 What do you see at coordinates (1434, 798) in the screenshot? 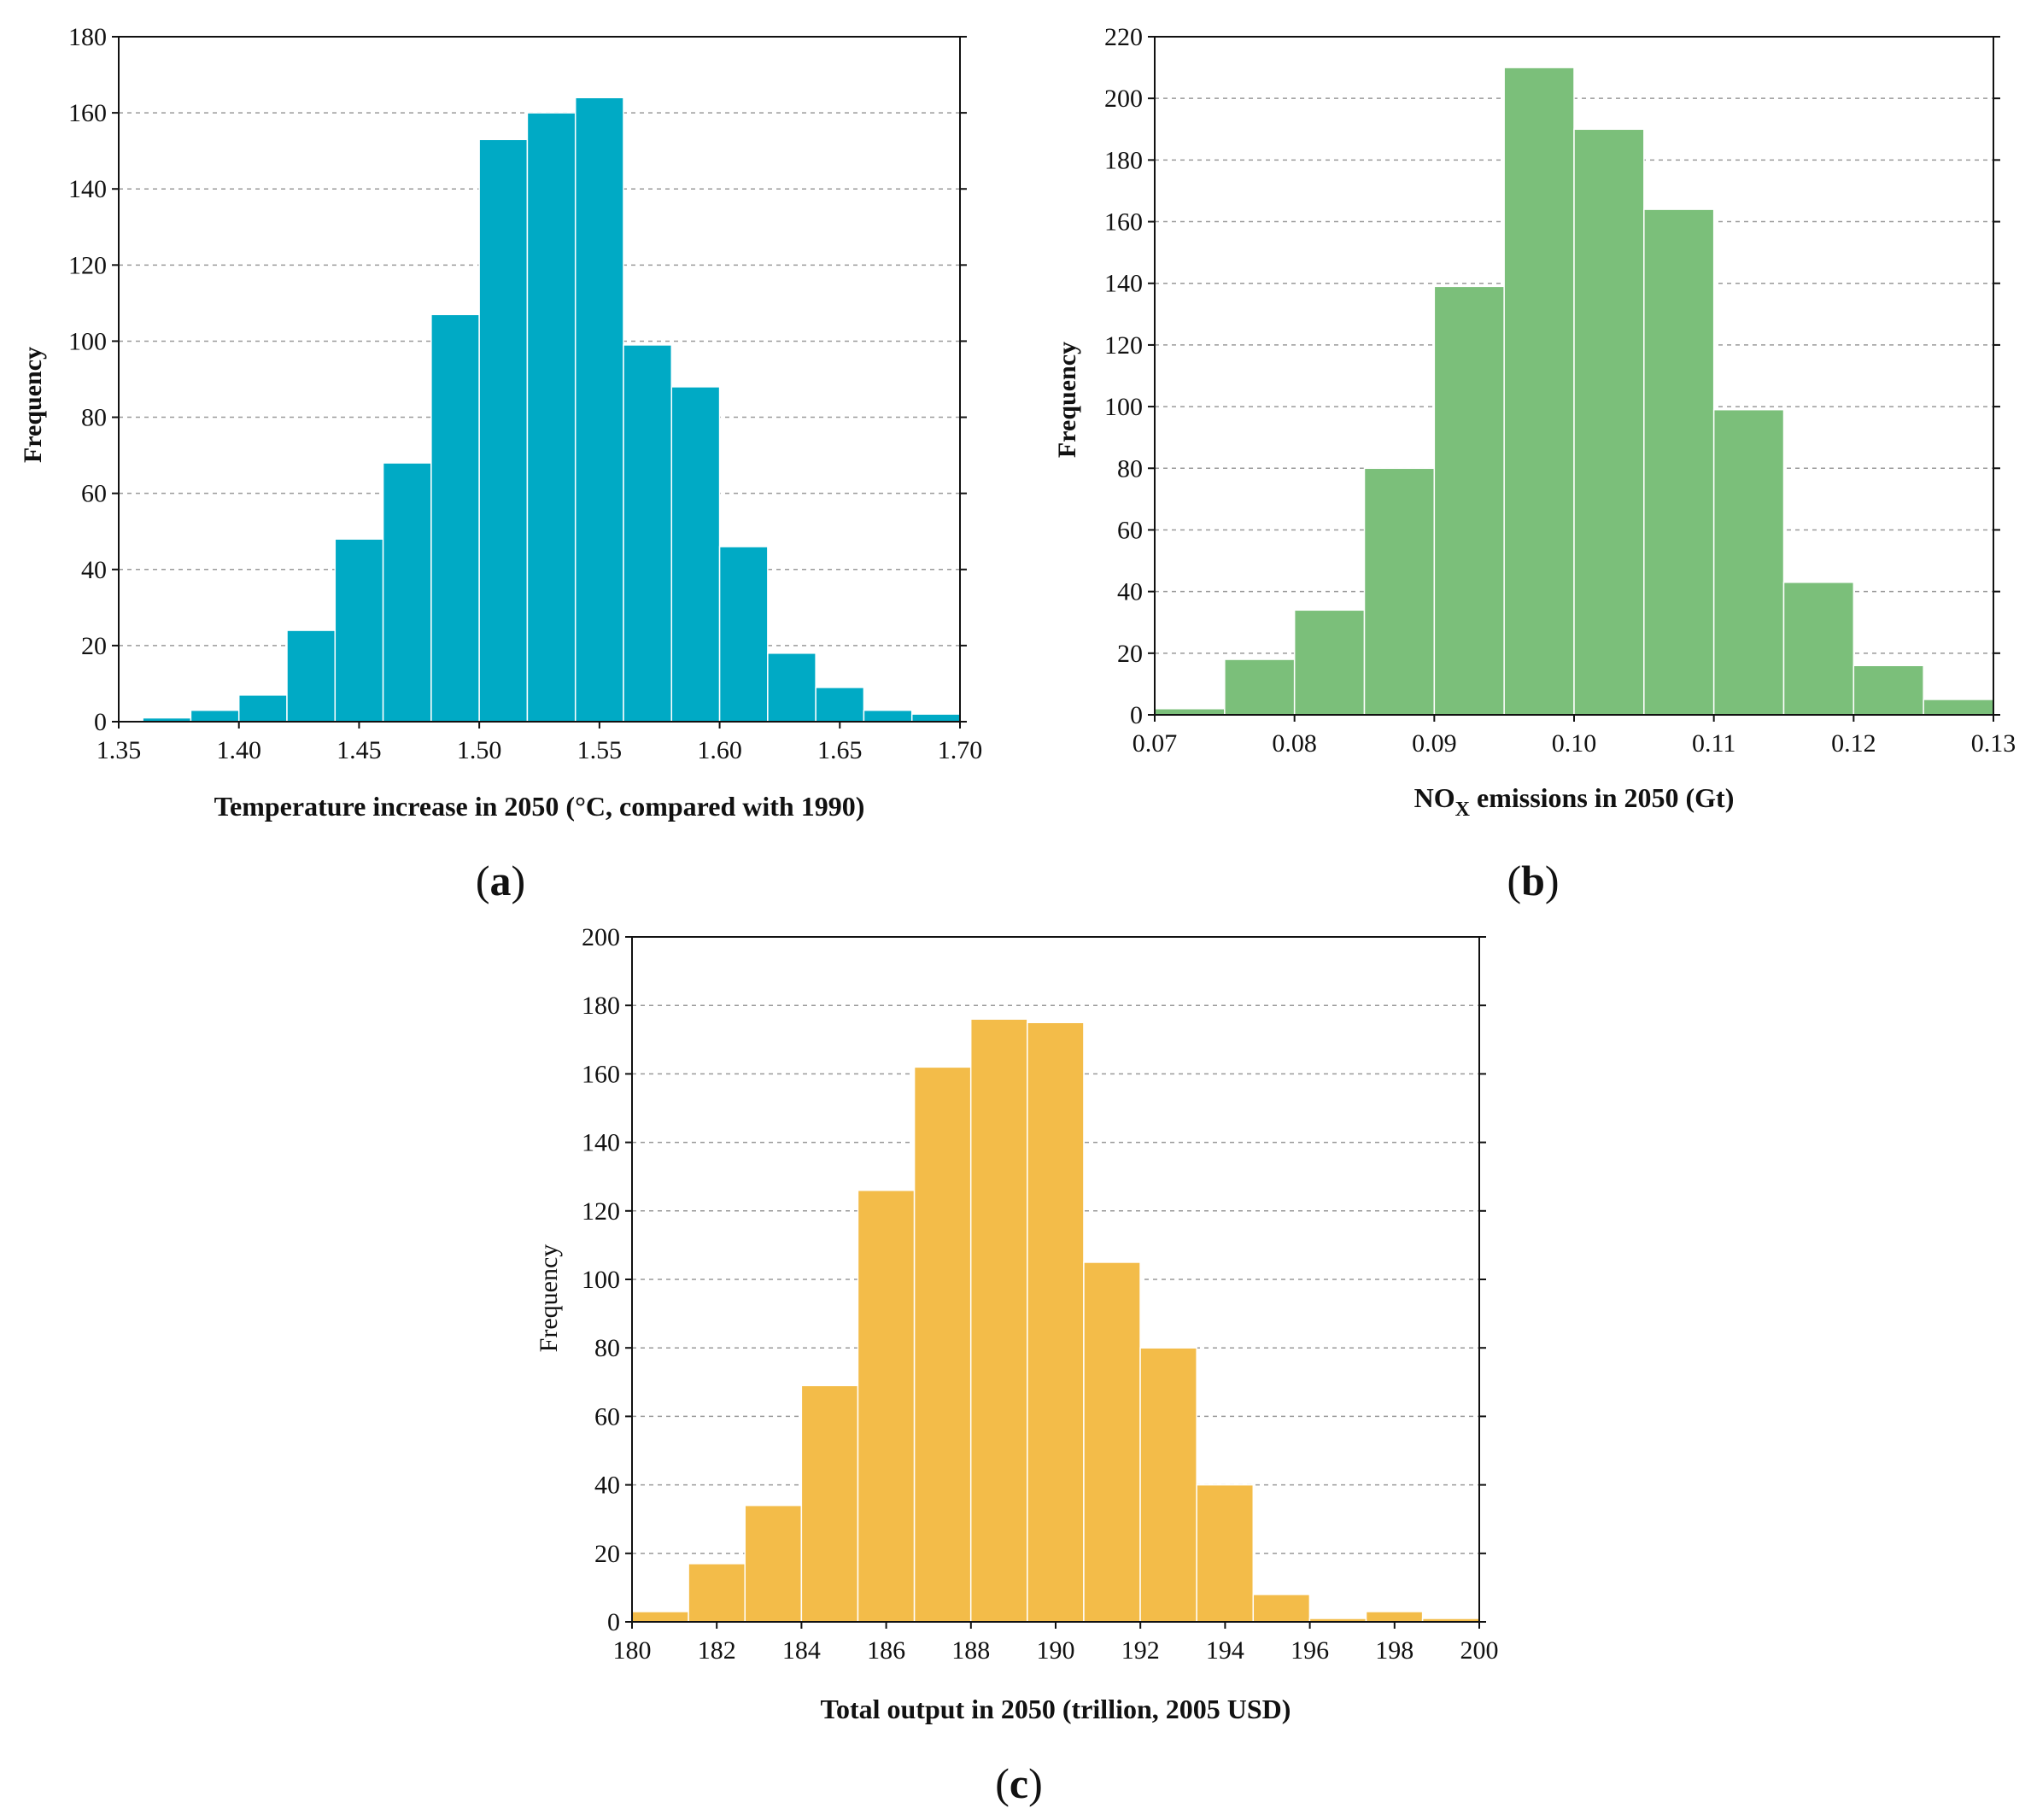
I see `x-axis-title-main: NO` at bounding box center [1434, 798].